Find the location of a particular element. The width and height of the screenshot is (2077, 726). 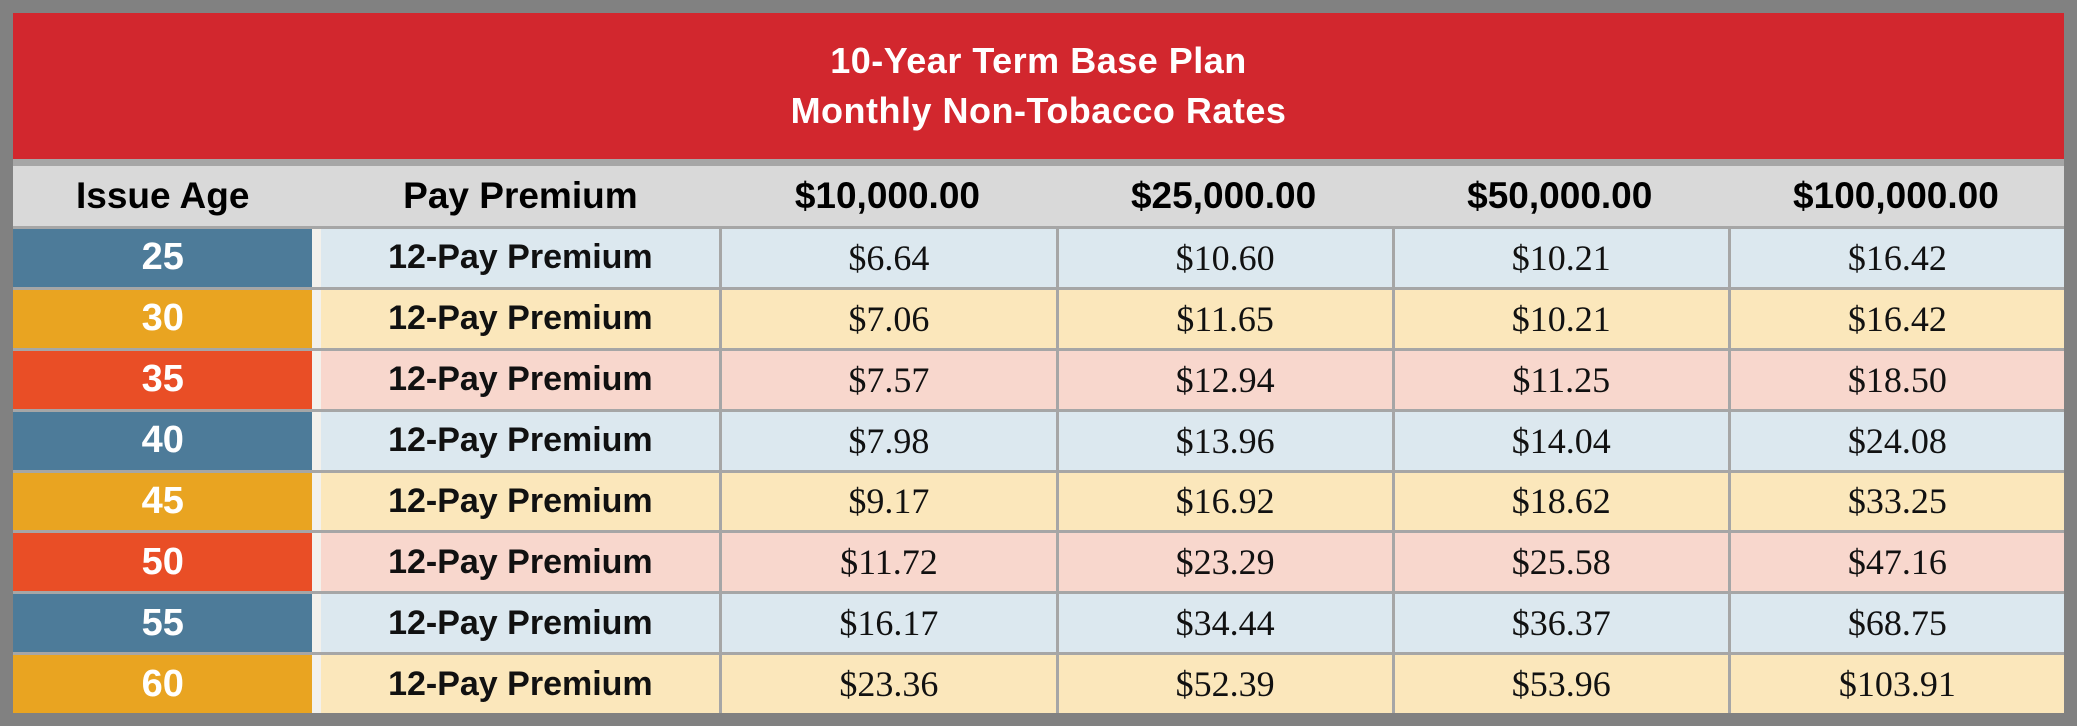

title-line-2: Monthly Non-Tobacco Rates is located at coordinates (1038, 110).